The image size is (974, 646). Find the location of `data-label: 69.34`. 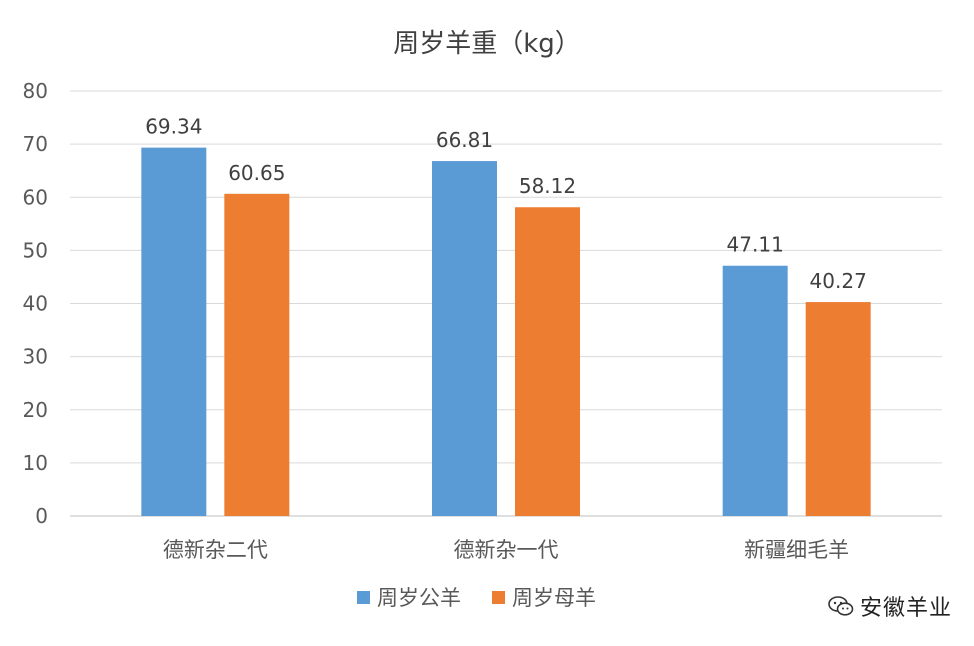

data-label: 69.34 is located at coordinates (173, 127).